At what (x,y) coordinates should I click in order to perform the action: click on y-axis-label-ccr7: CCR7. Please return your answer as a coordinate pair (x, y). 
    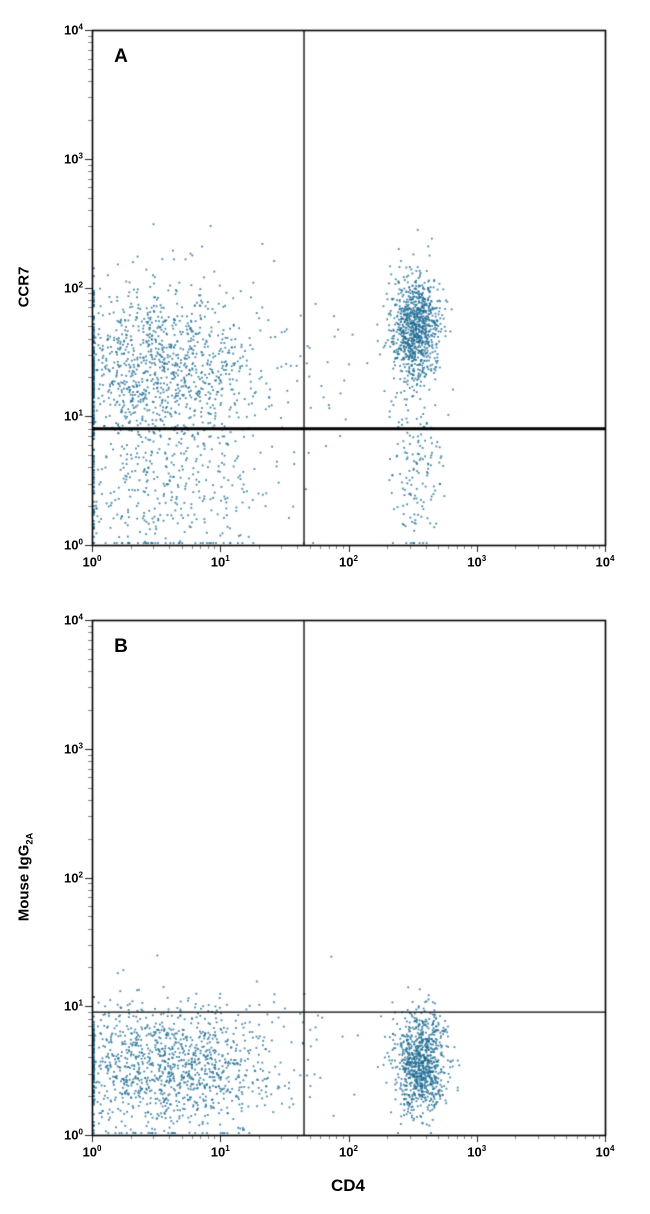
    Looking at the image, I should click on (25, 287).